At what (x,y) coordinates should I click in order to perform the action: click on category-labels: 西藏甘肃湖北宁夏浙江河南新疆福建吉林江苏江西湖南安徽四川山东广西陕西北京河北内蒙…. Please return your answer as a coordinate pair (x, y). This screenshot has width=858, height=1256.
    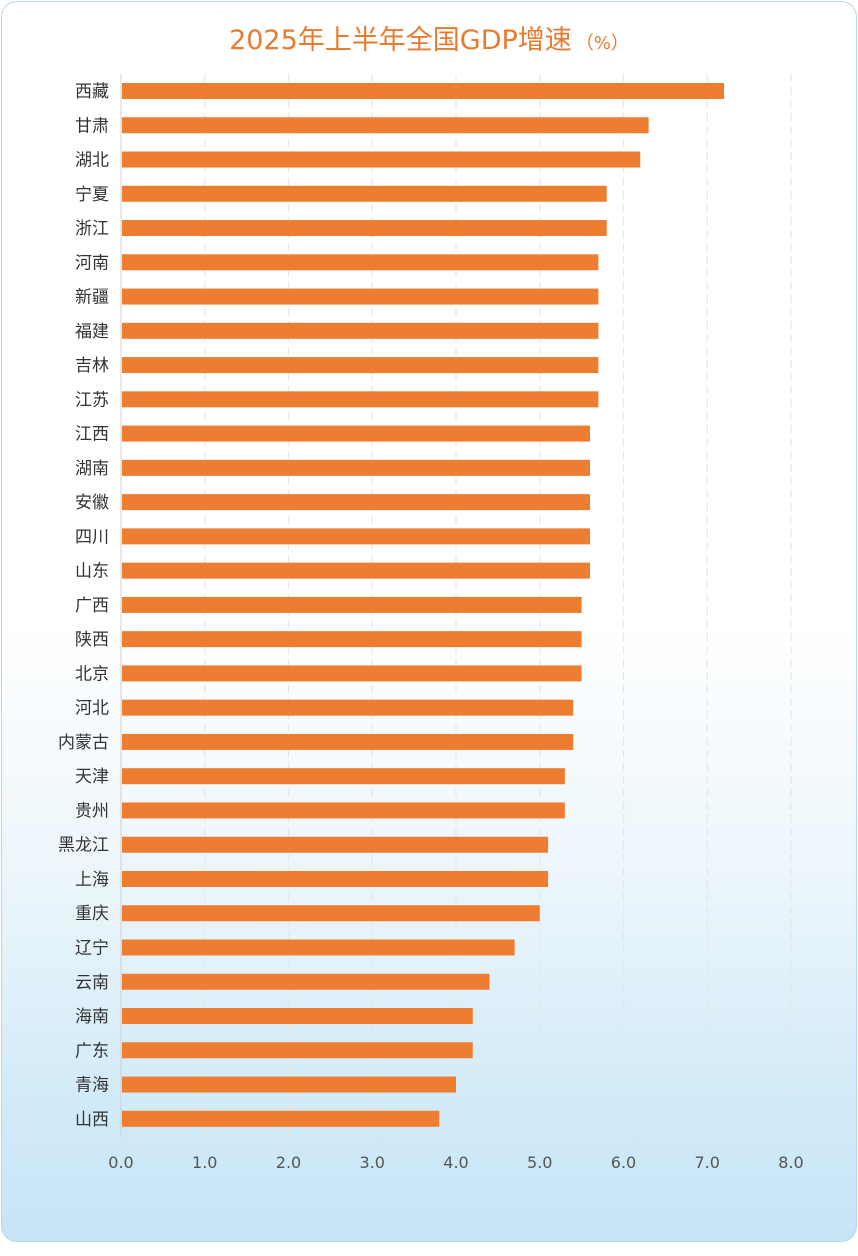
    Looking at the image, I should click on (83, 606).